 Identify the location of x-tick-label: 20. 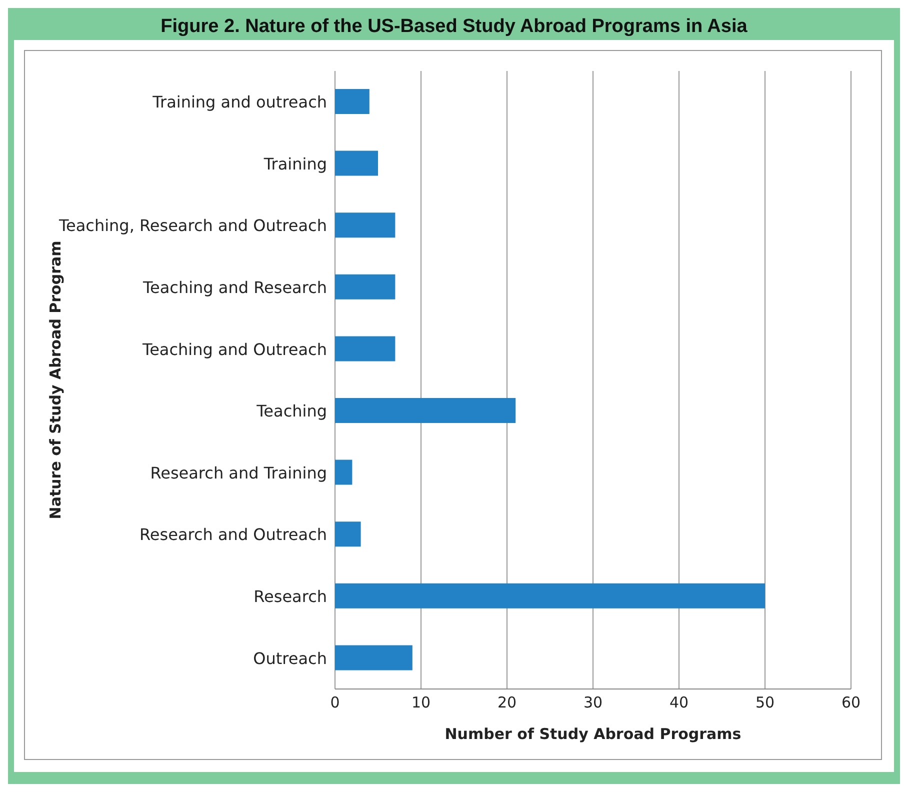
(507, 703).